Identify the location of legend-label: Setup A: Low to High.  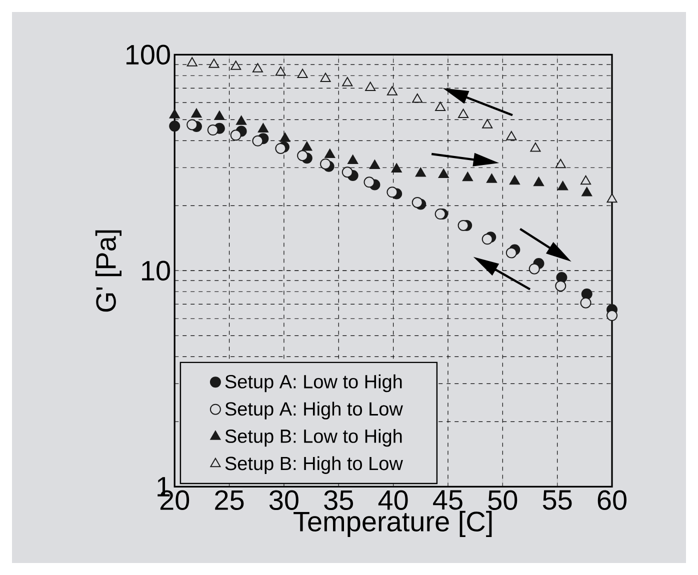
(313, 383).